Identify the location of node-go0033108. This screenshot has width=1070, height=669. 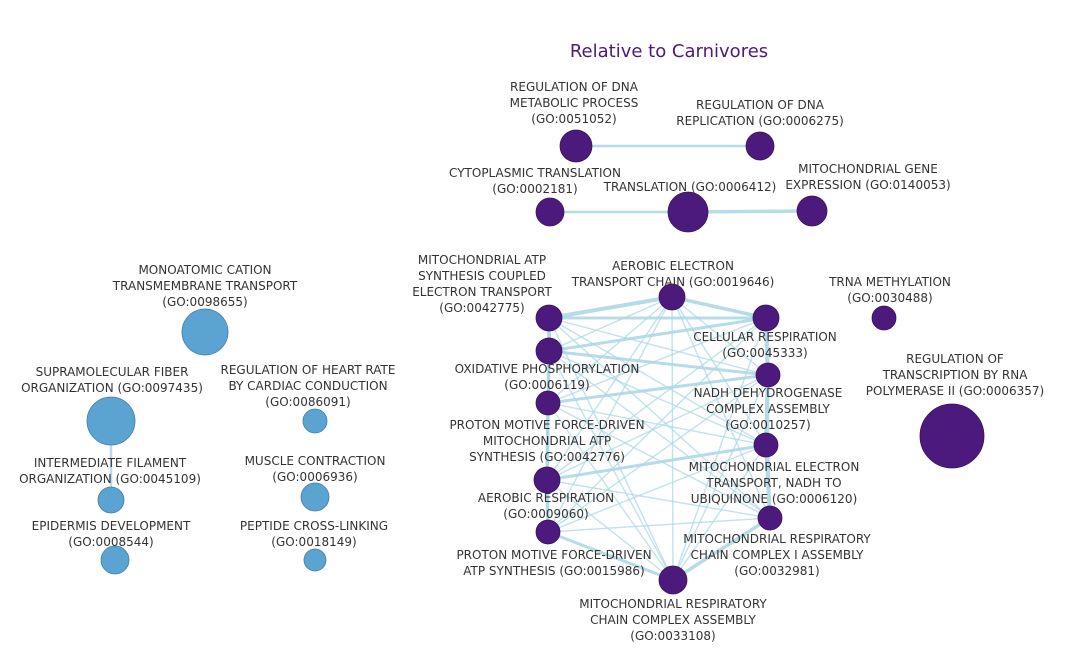
(673, 580).